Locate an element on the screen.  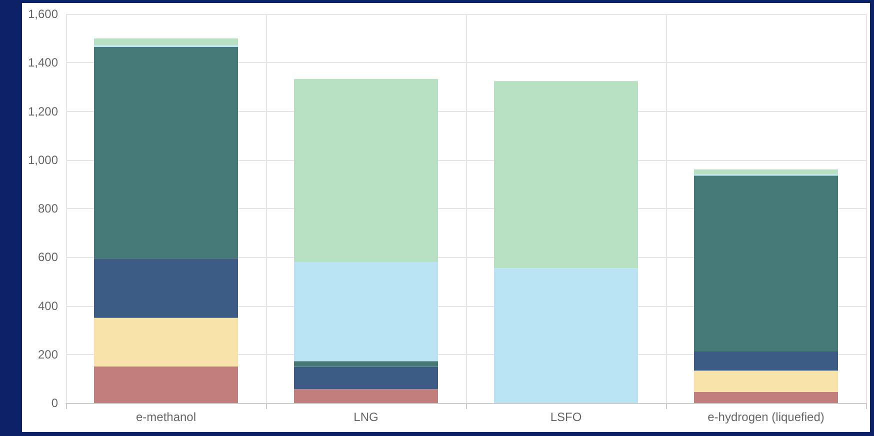
y-tick-label: 0 is located at coordinates (54, 403).